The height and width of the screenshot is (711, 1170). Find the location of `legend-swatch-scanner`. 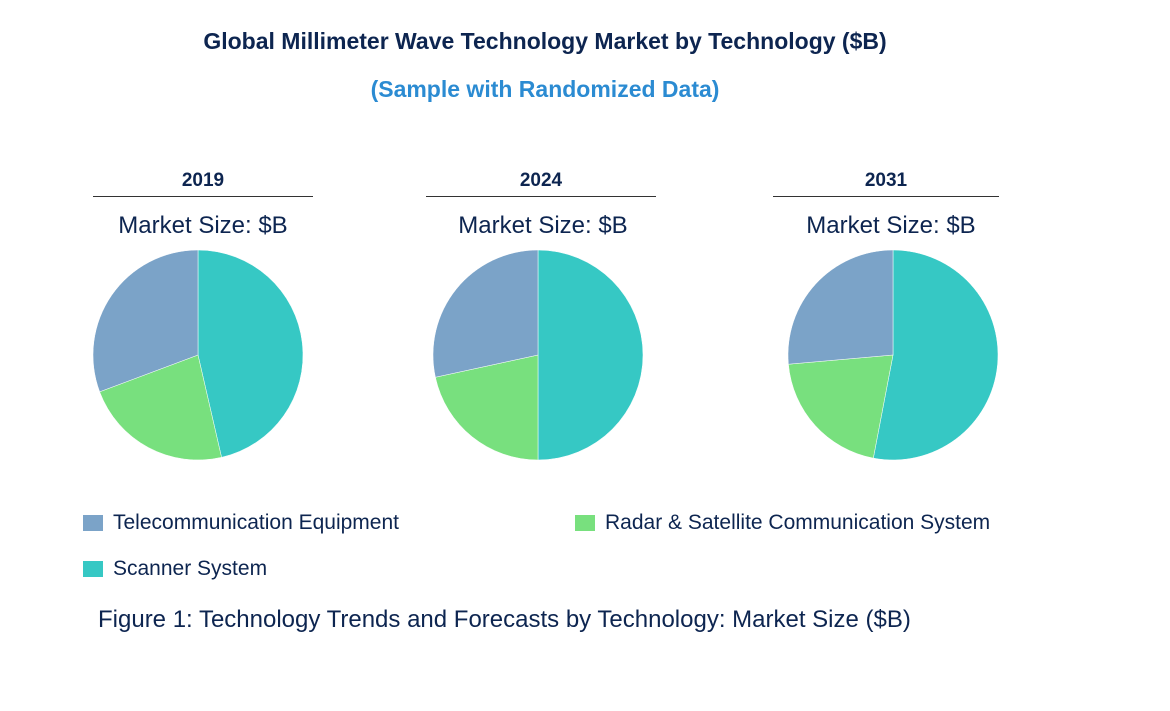

legend-swatch-scanner is located at coordinates (93, 569).